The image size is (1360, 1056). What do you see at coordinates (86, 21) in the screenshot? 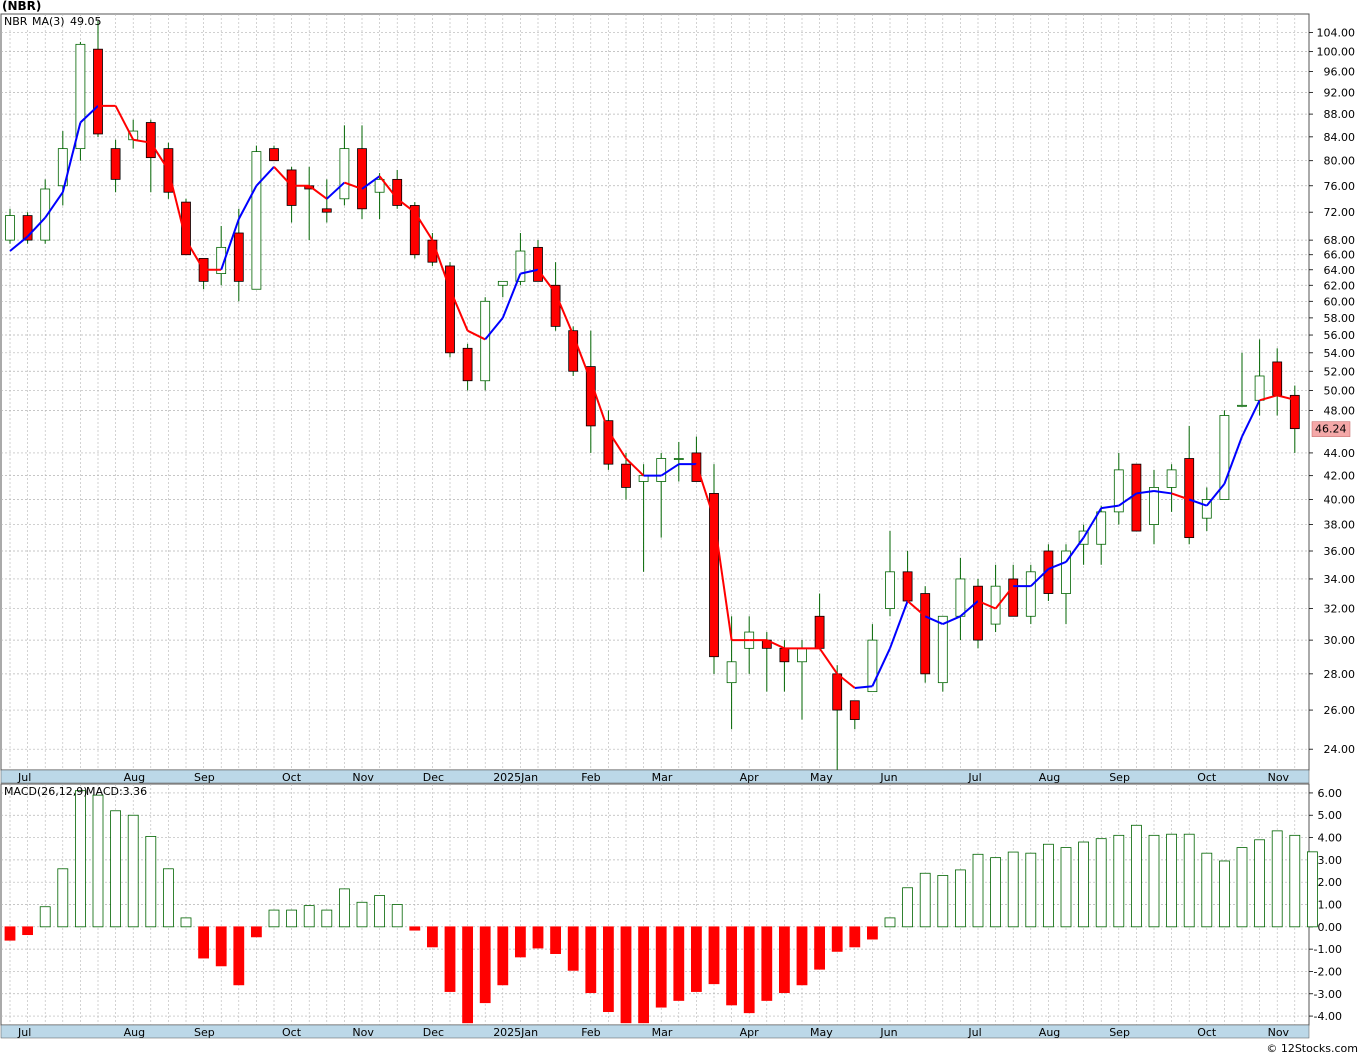
I see `legend-ma-value: 49.05` at bounding box center [86, 21].